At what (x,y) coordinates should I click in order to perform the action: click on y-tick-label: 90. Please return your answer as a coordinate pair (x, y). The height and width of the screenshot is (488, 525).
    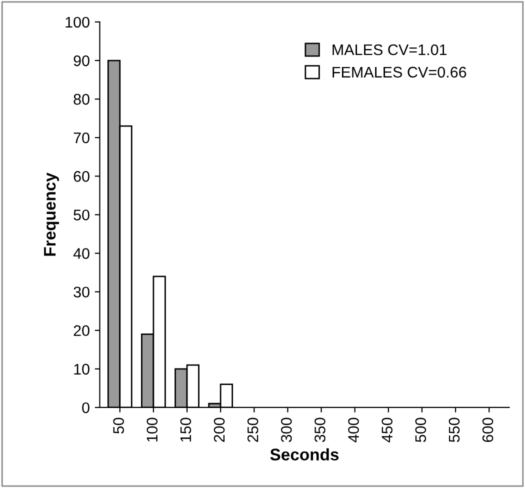
    Looking at the image, I should click on (82, 60).